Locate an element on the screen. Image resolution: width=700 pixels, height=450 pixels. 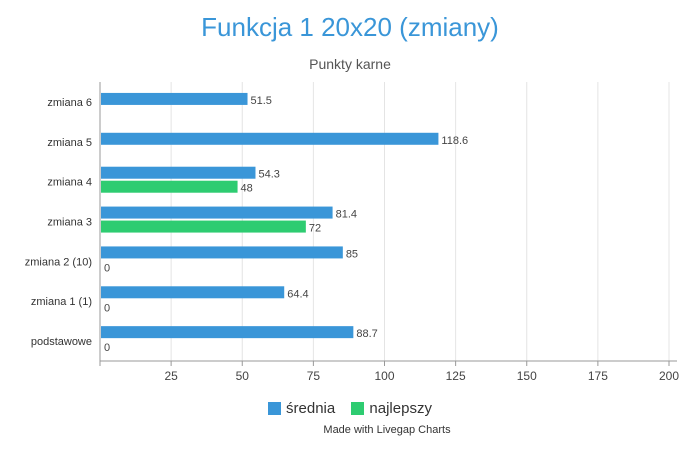
x-tick-label: 200 is located at coordinates (669, 376).